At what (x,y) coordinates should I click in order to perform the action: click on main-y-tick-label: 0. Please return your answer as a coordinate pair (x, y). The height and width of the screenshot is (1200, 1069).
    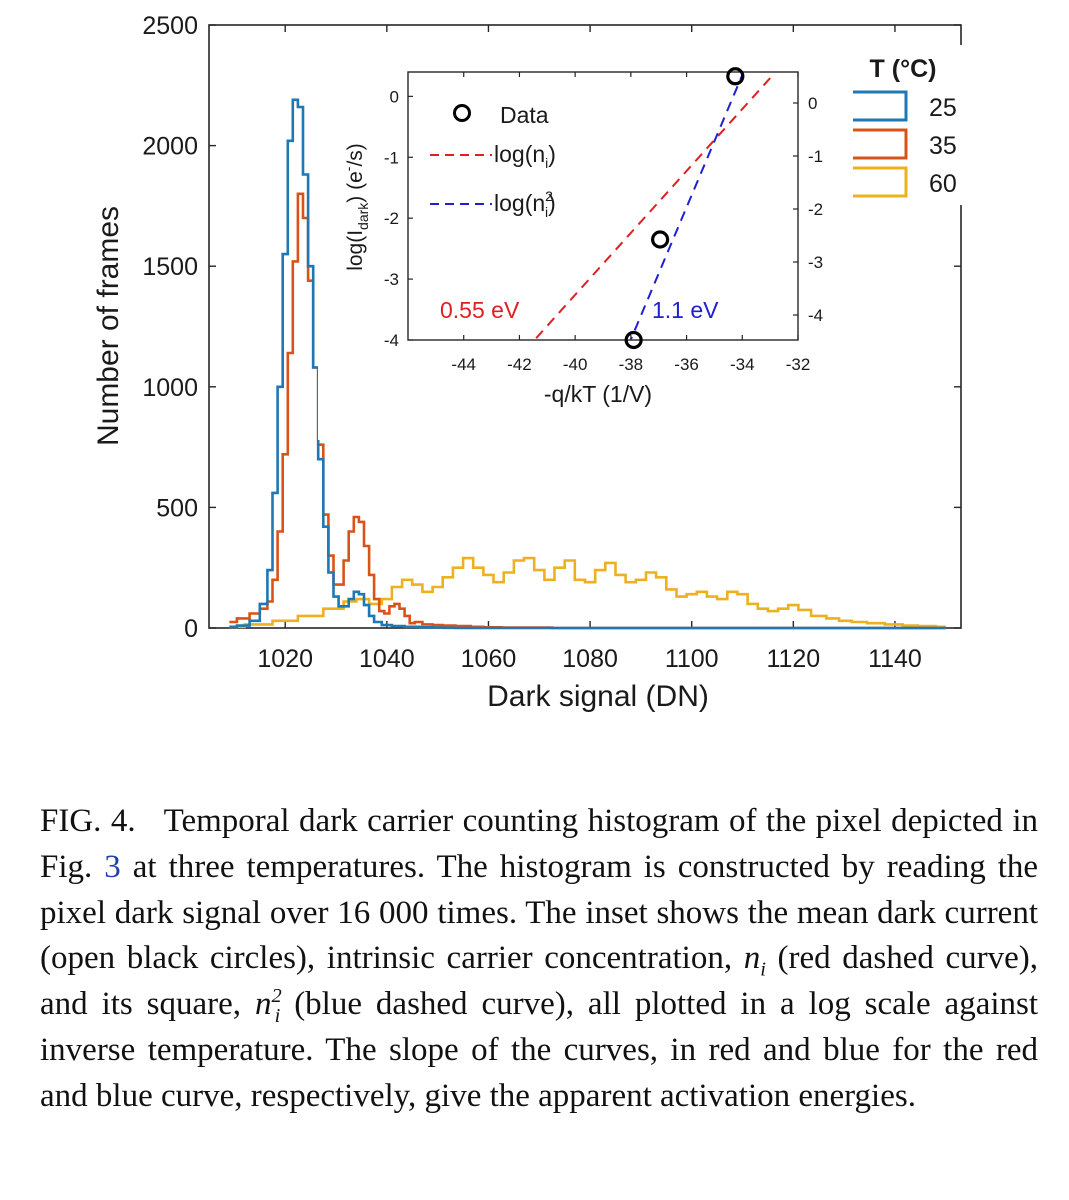
    Looking at the image, I should click on (191, 629).